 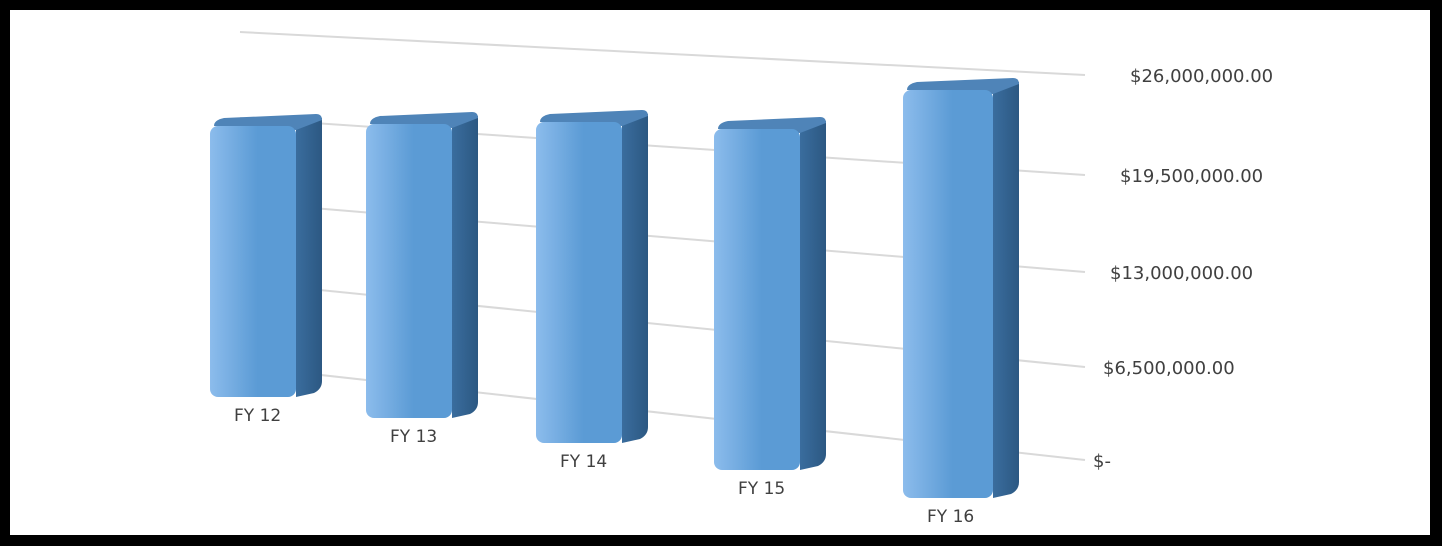 I want to click on x-axis: FY 12 FY 13 FY 14 FY 15 FY 16, so click(x=604, y=466).